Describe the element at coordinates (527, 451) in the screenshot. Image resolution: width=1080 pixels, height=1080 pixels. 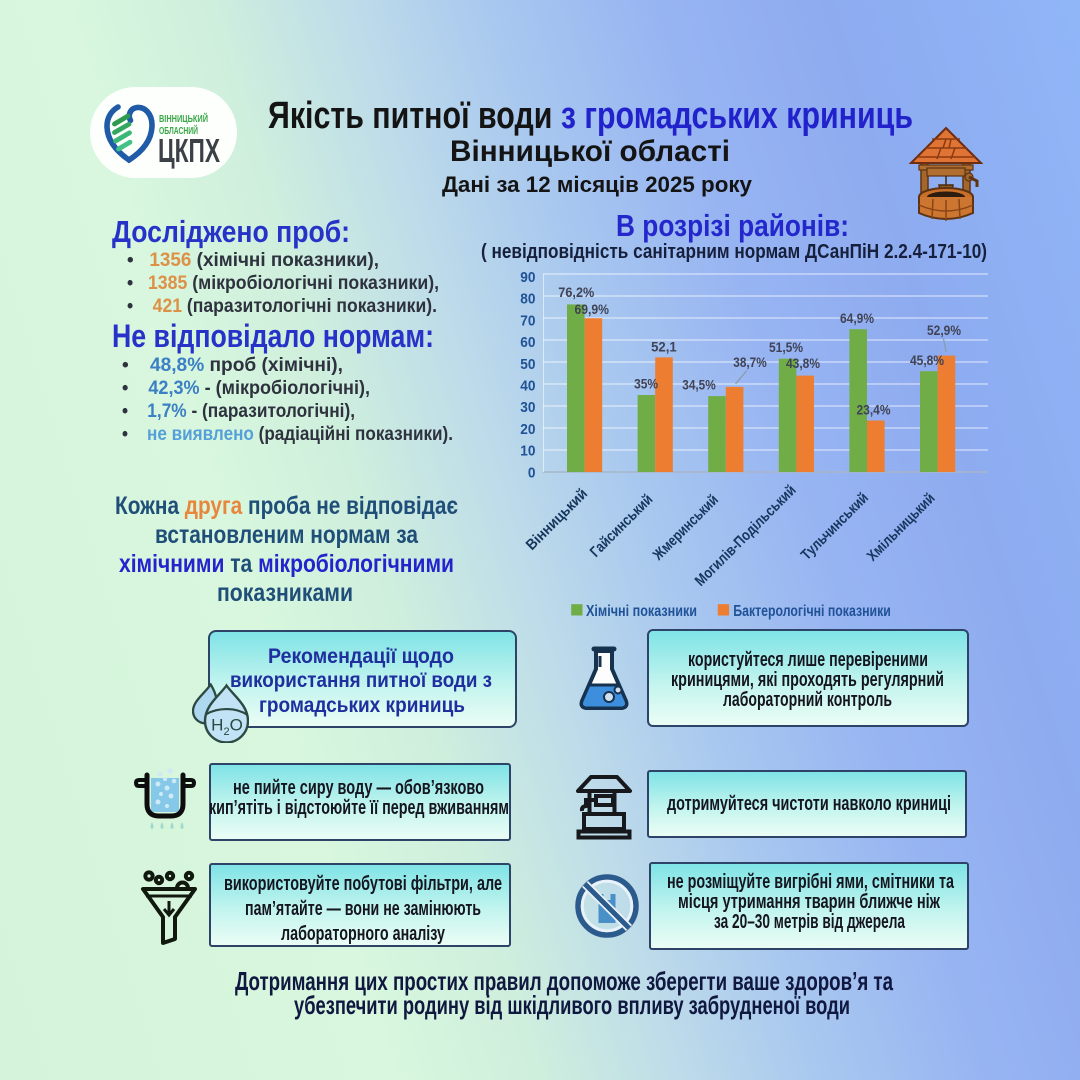
I see `svg-text: 10` at that location.